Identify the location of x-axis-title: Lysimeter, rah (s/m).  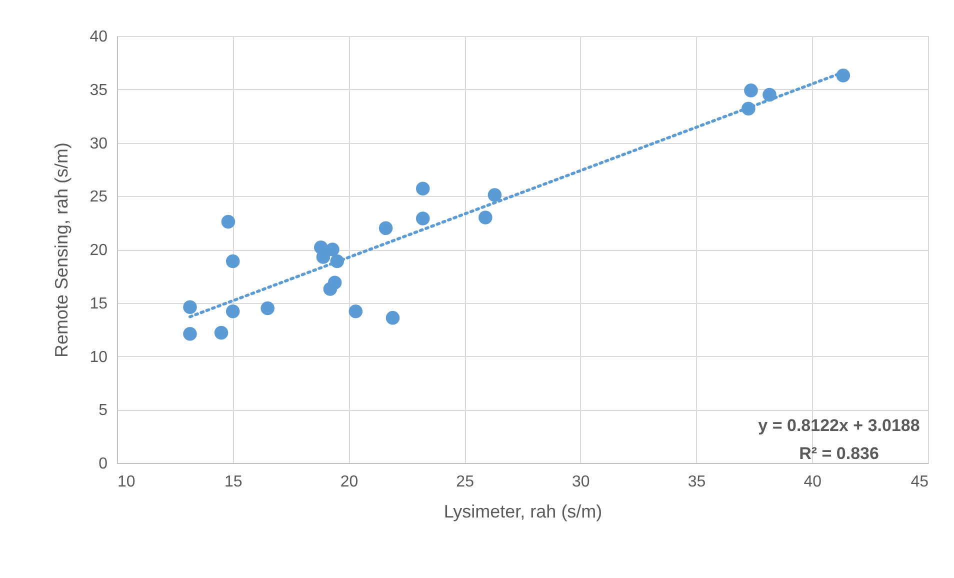
(523, 512).